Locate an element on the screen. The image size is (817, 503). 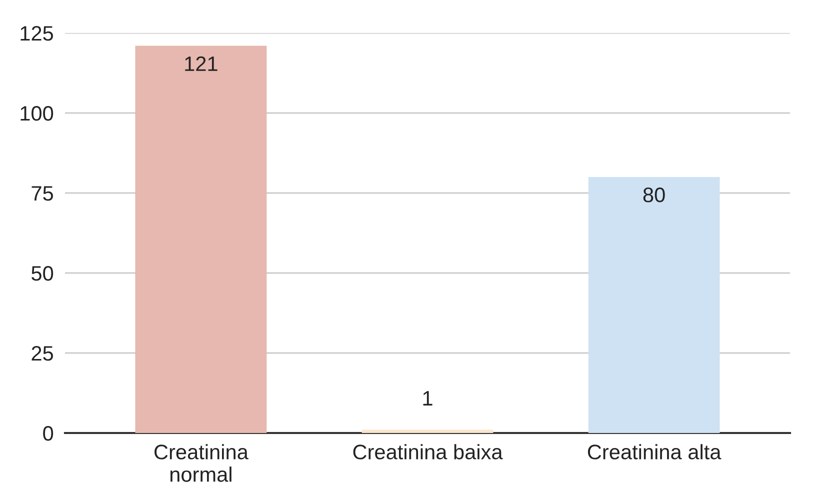
x-tick-label: Creatinina alta is located at coordinates (655, 452).